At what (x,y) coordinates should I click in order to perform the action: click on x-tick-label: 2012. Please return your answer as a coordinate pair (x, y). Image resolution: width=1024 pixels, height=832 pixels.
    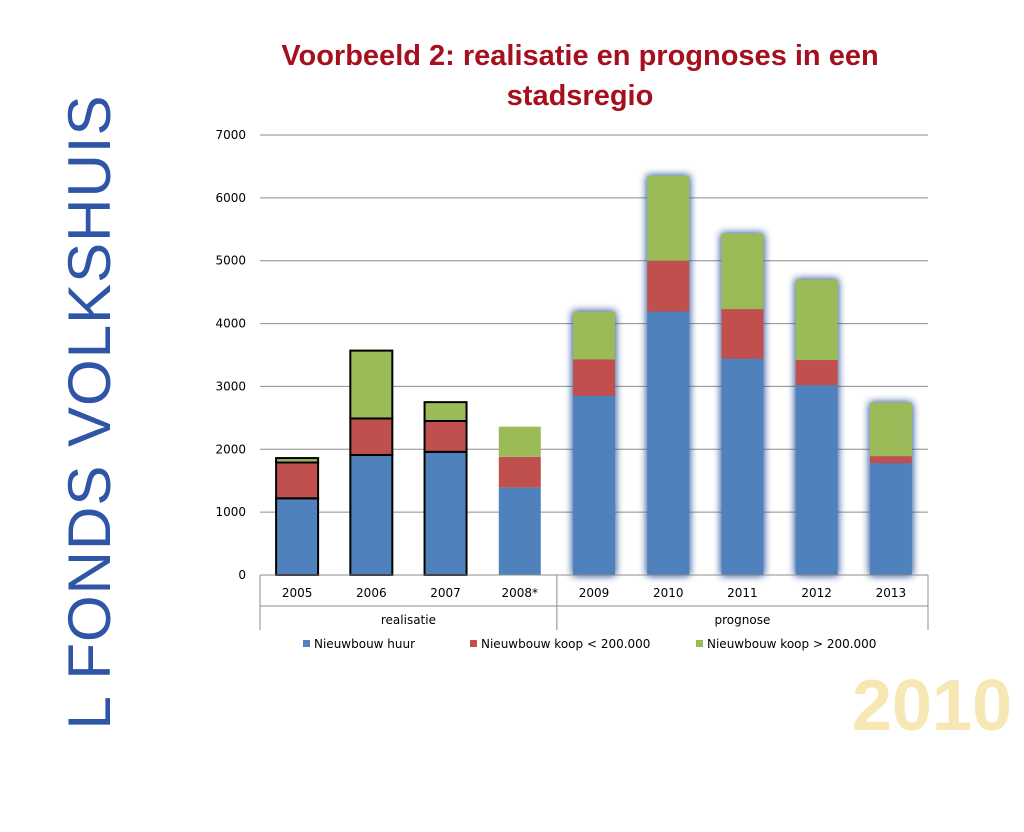
    Looking at the image, I should click on (816, 593).